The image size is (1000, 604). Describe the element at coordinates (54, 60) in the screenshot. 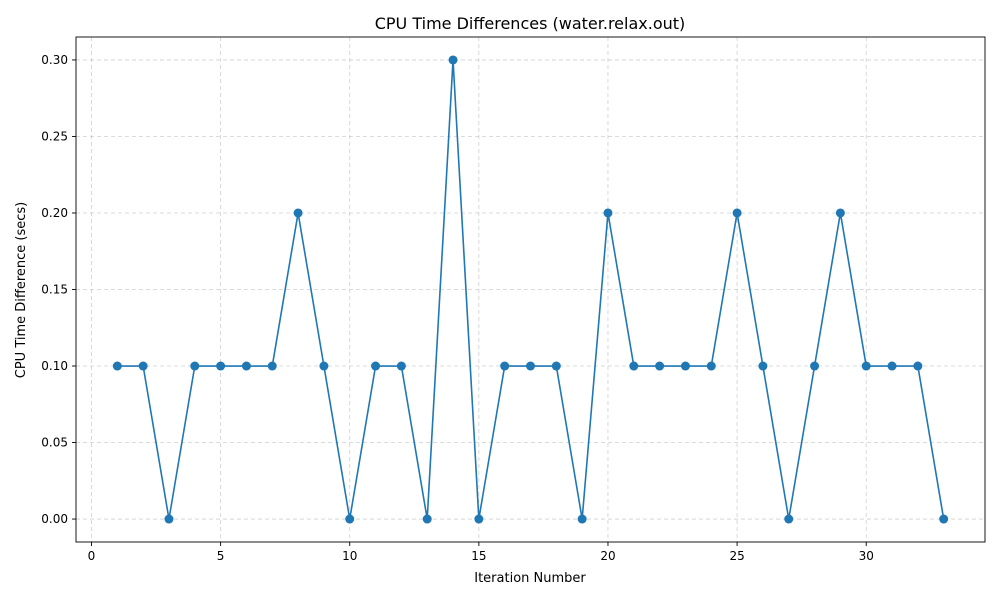

I see `y-tick-label: 0.30` at that location.